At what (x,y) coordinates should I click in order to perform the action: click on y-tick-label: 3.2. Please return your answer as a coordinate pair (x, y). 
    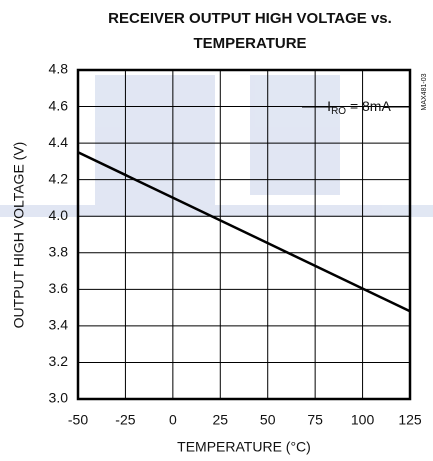
    Looking at the image, I should click on (59, 361).